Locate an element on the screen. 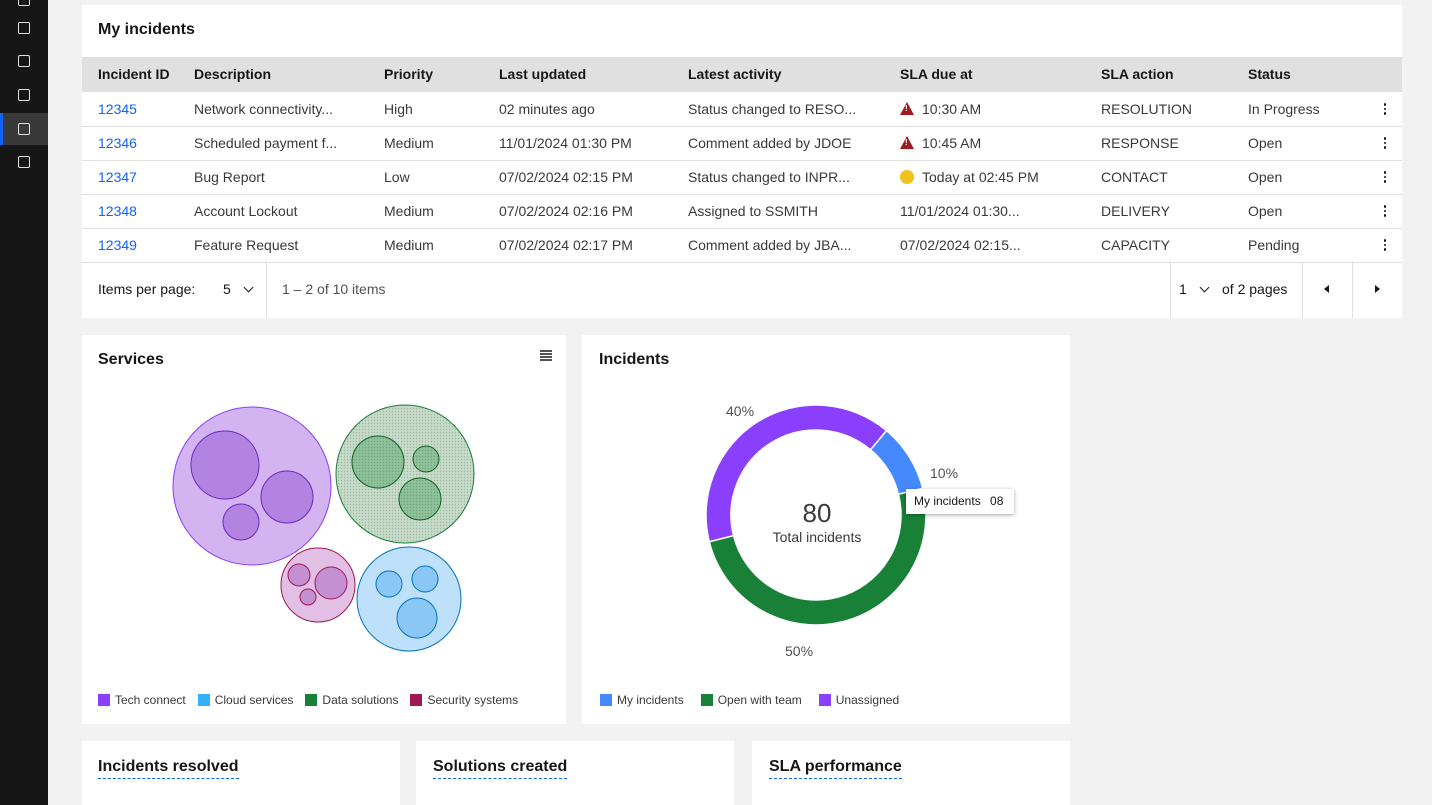 The image size is (1432, 805). col-latest-activity: Latest activity is located at coordinates (735, 74).